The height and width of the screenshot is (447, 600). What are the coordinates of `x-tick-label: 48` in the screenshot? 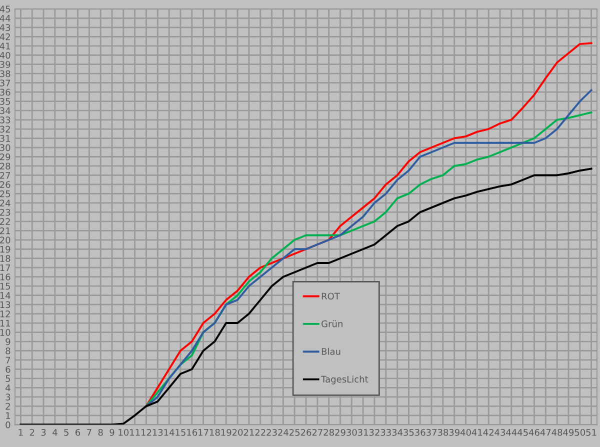 It's located at (557, 432).